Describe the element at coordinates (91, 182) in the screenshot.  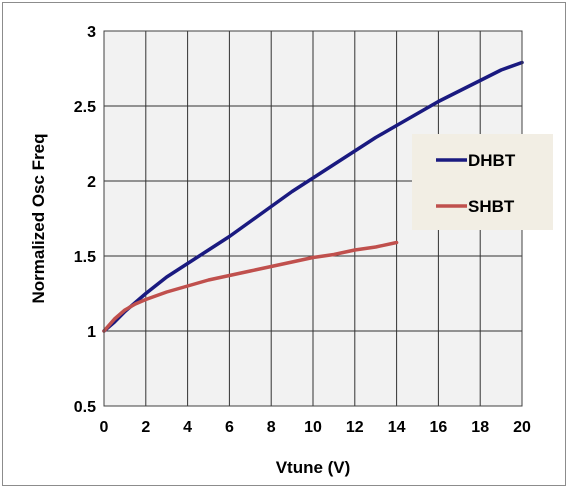
I see `y-tick-label: 2` at that location.